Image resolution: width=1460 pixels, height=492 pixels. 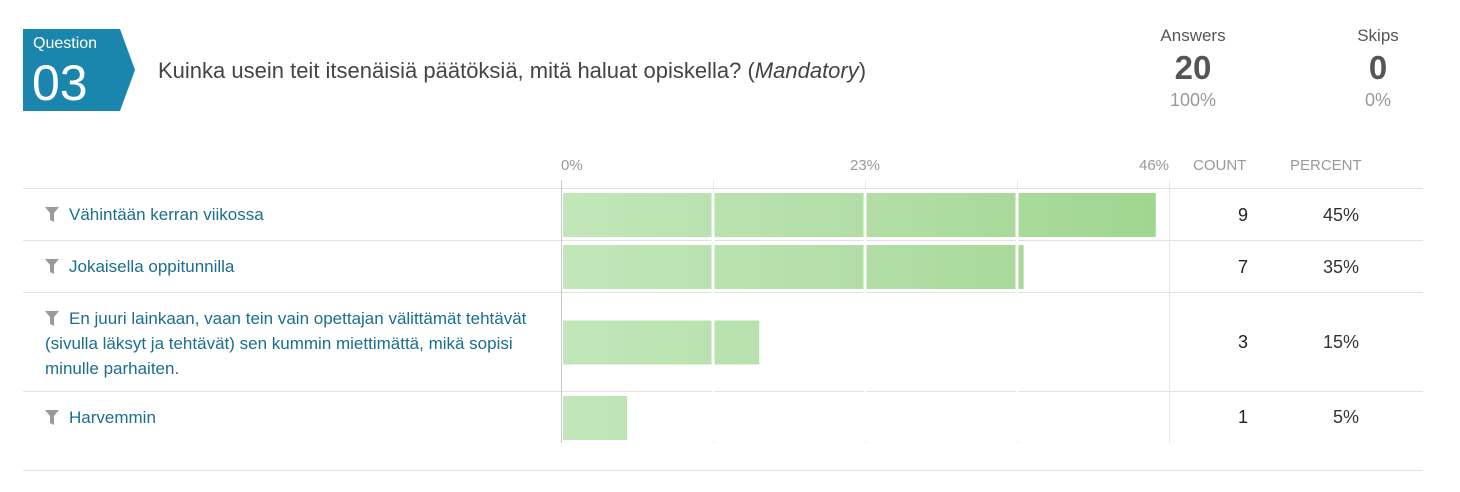 What do you see at coordinates (1340, 267) in the screenshot?
I see `percent-value: 35%` at bounding box center [1340, 267].